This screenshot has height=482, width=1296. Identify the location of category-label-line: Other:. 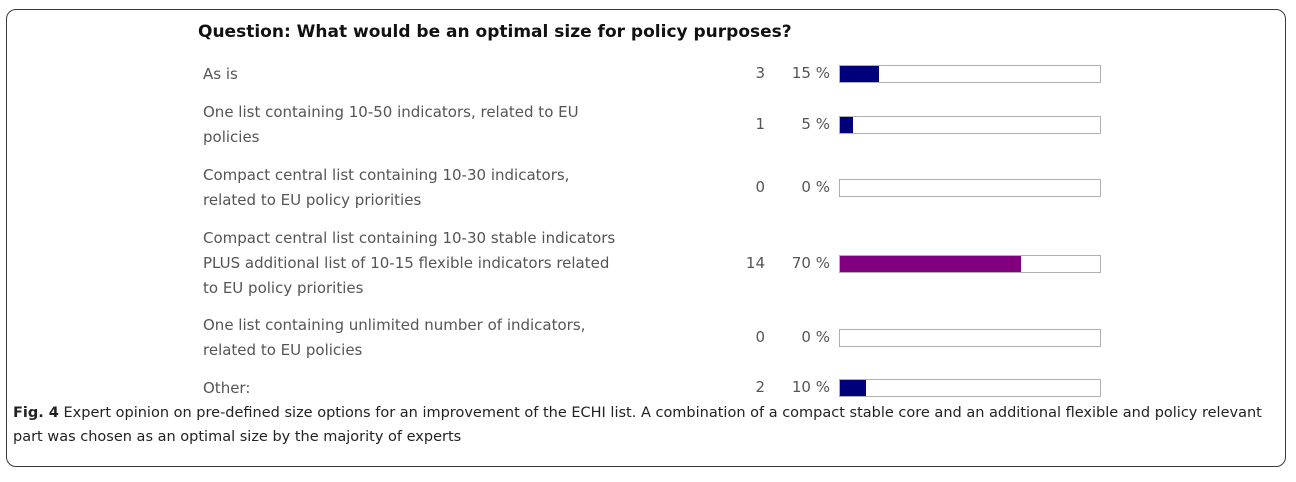
(227, 388).